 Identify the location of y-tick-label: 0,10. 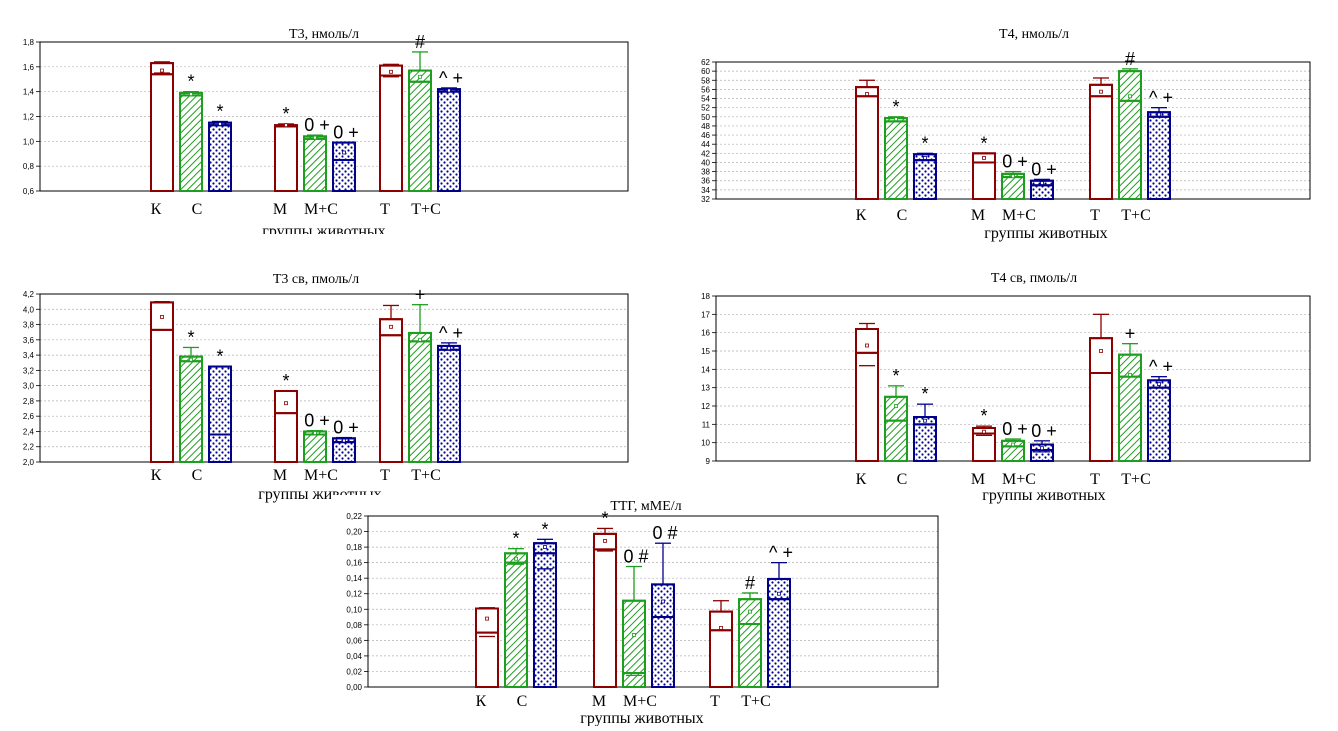
(354, 609).